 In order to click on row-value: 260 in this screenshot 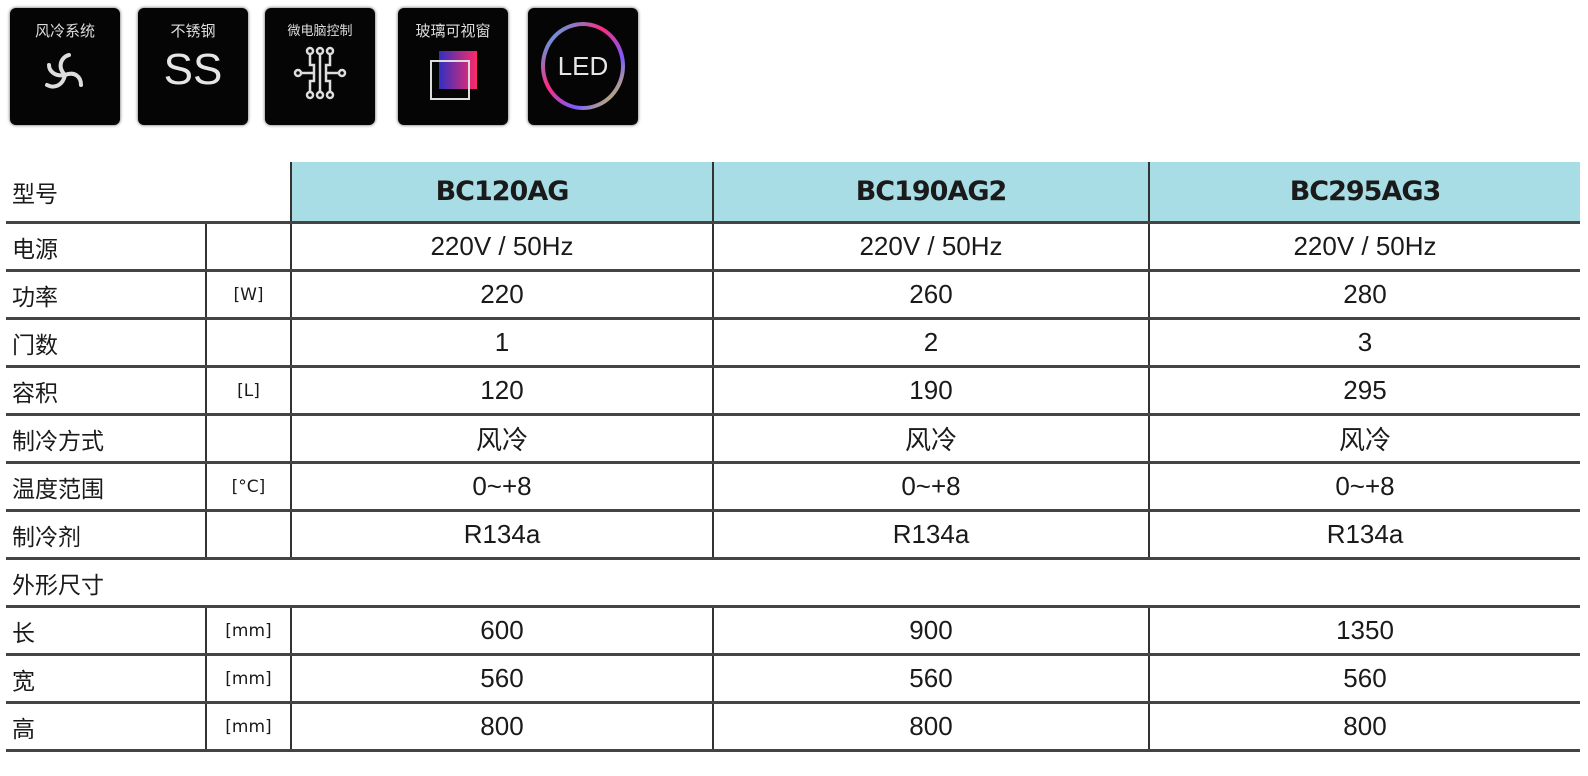, I will do `click(930, 294)`.